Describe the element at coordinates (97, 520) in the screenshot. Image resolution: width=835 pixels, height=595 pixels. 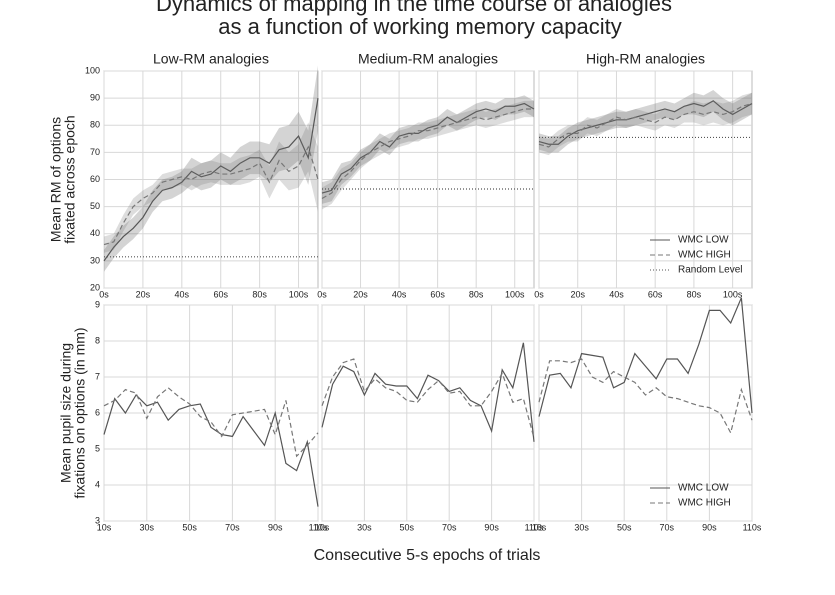
I see `y-tick-label: 3` at that location.